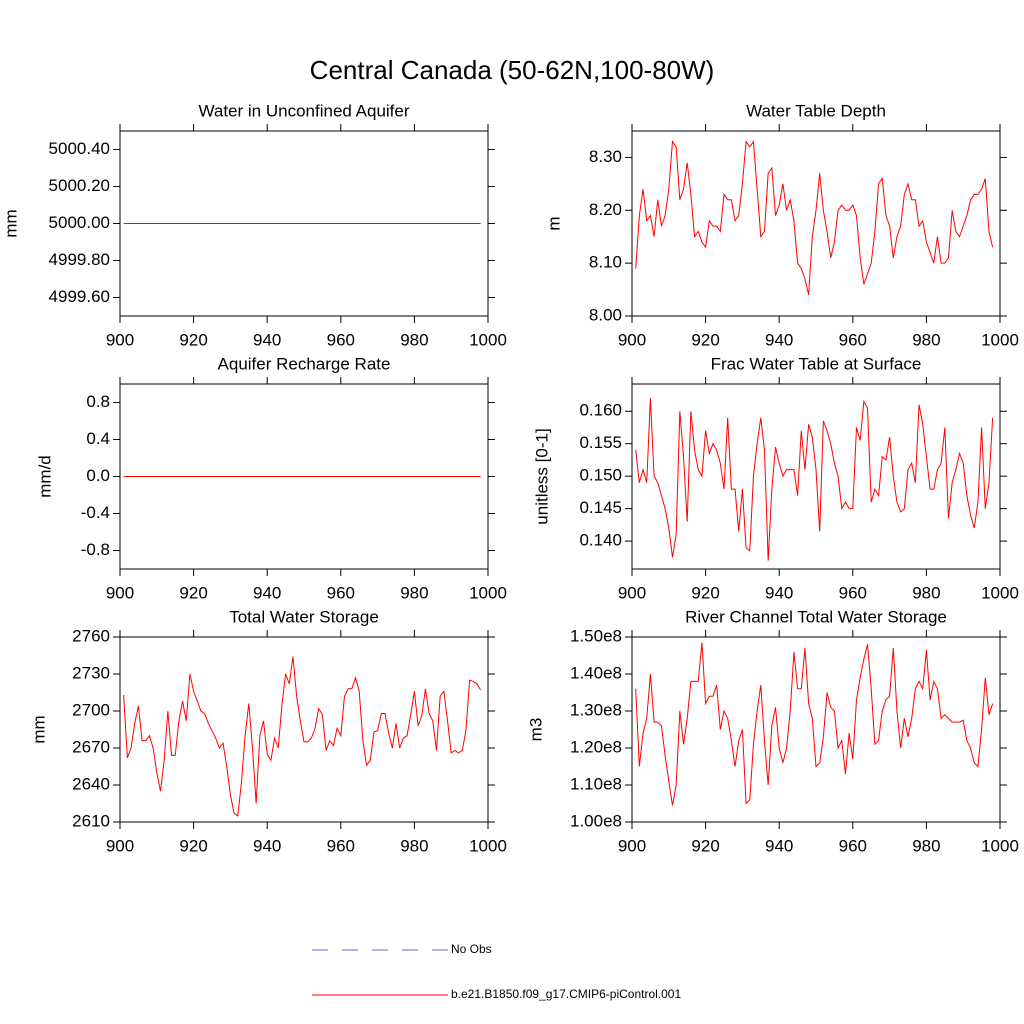 This screenshot has height=1024, width=1024. Describe the element at coordinates (596, 709) in the screenshot. I see `y-tick-label: 1.30e8` at that location.